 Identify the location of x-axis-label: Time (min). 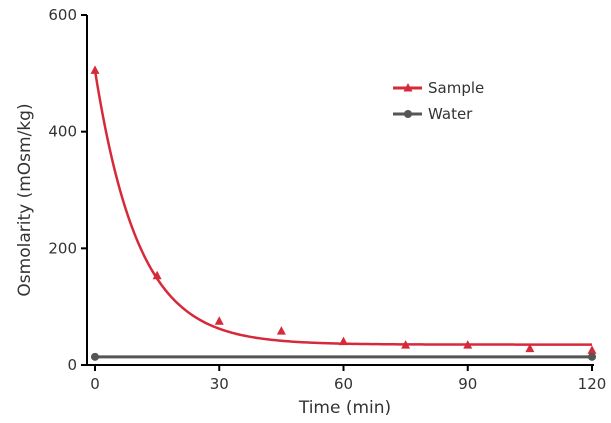
(344, 408).